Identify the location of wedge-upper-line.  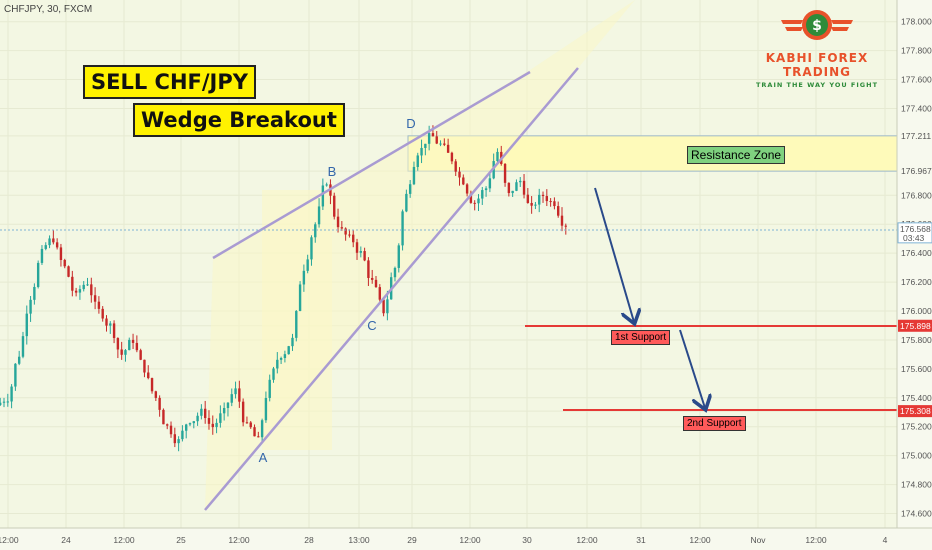
(371, 165).